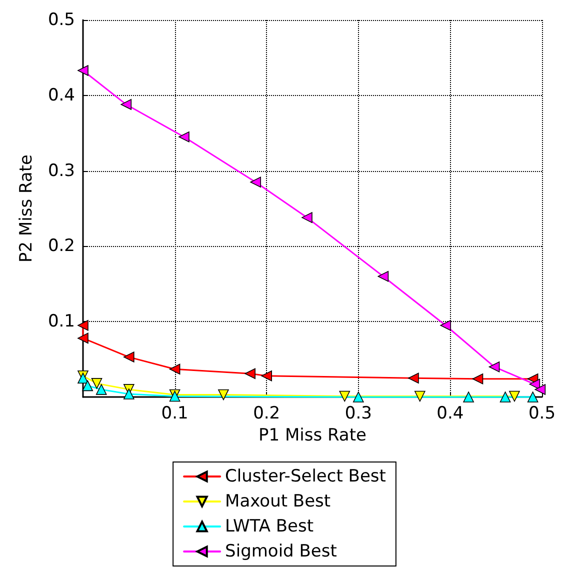 This screenshot has height=582, width=569. Describe the element at coordinates (266, 414) in the screenshot. I see `x-tick-label: 0.2` at that location.